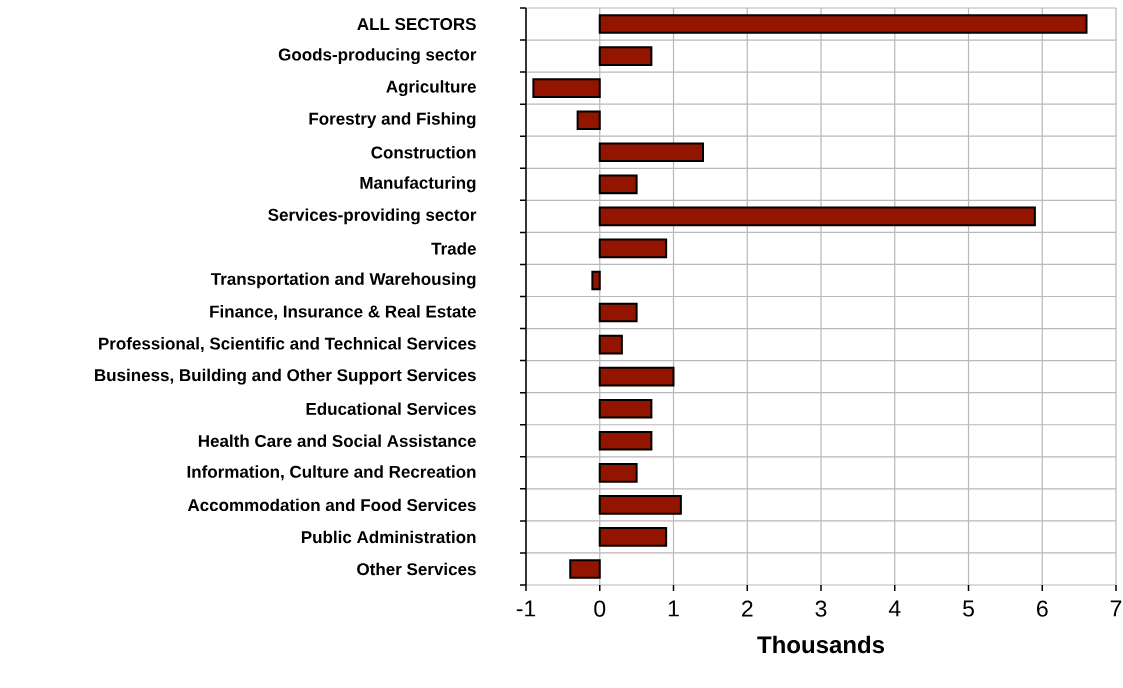 This screenshot has width=1123, height=688. I want to click on y-tick-label: Professional, Scientific and Technical Services, so click(287, 345).